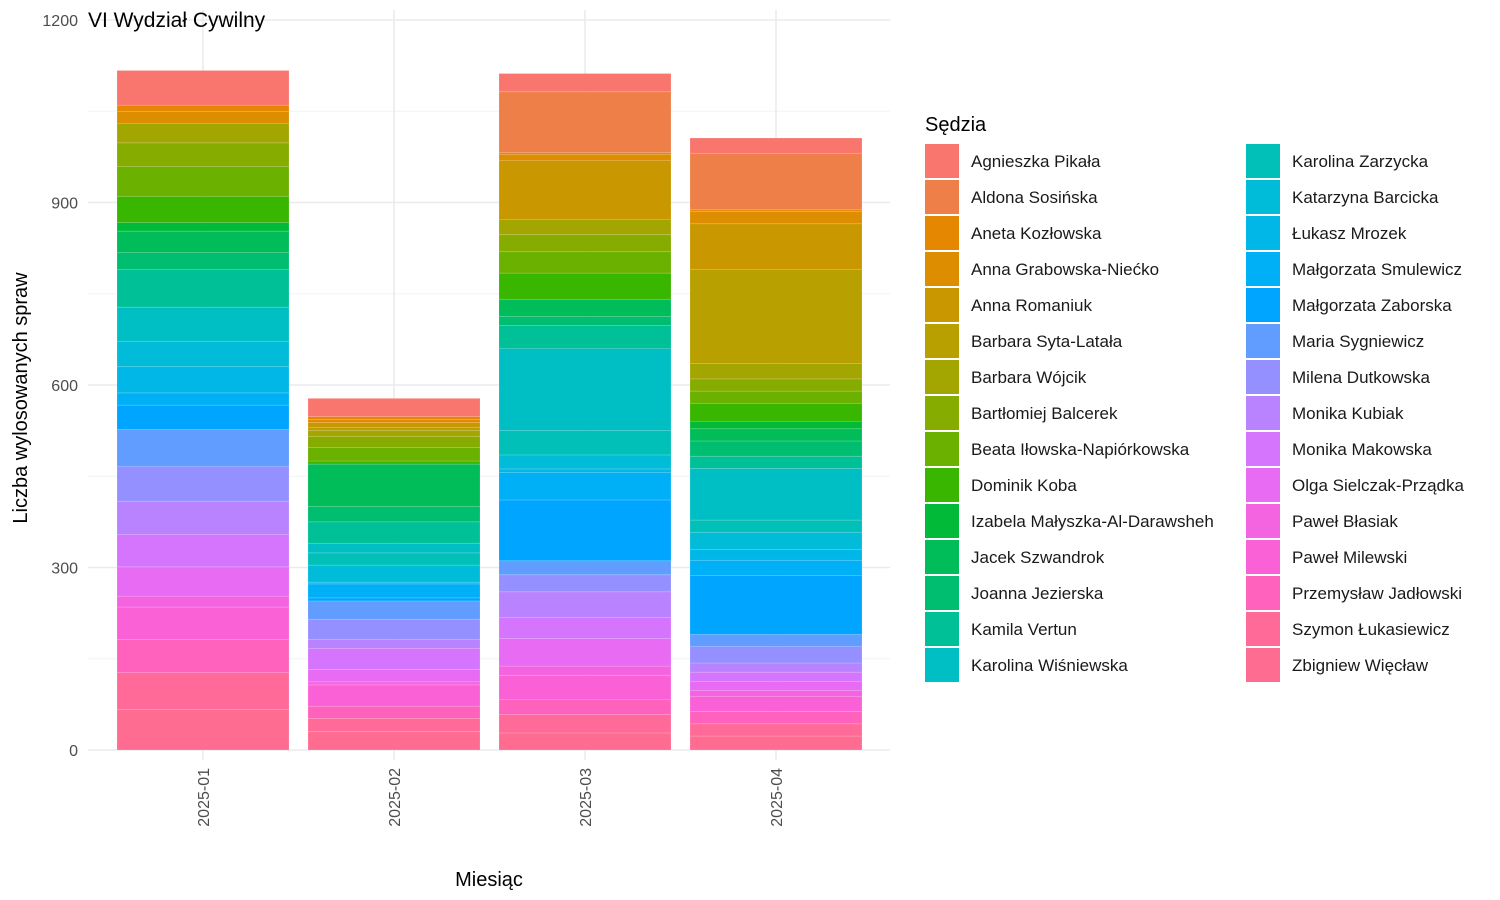 This screenshot has width=1500, height=900. What do you see at coordinates (956, 125) in the screenshot?
I see `legend-title: Sędzia` at bounding box center [956, 125].